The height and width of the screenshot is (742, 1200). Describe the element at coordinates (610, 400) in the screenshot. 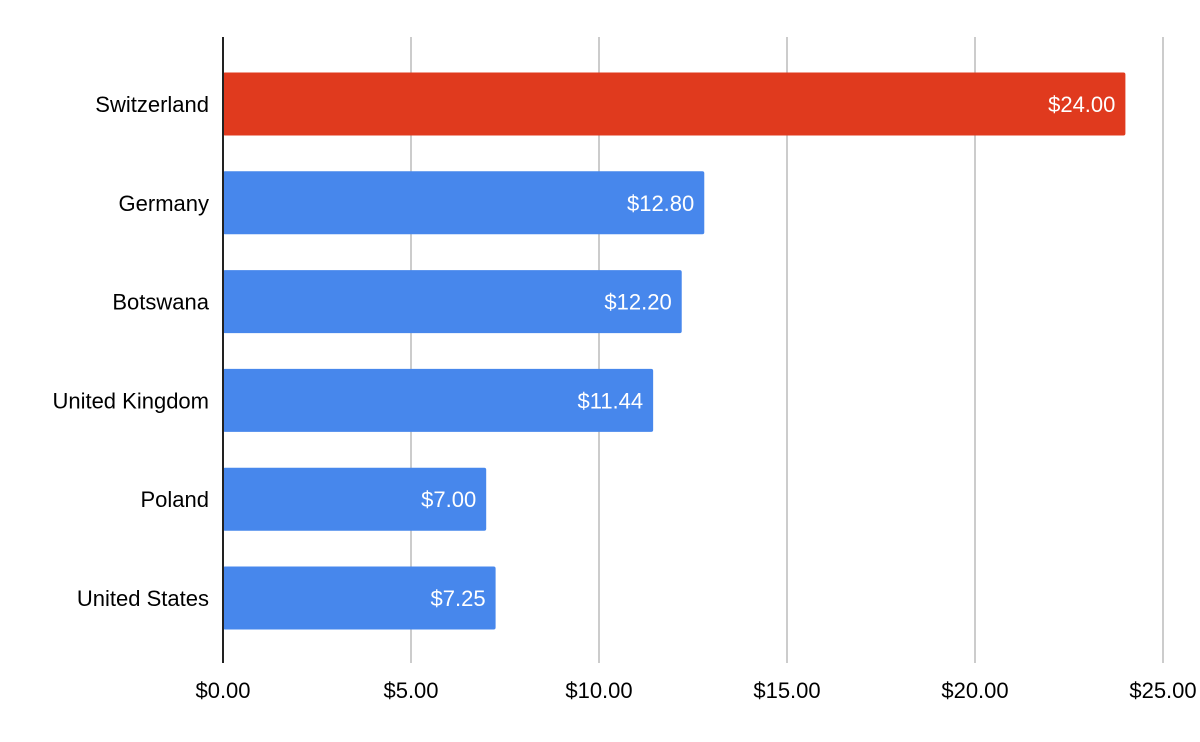

I see `data-label: $11.44` at that location.